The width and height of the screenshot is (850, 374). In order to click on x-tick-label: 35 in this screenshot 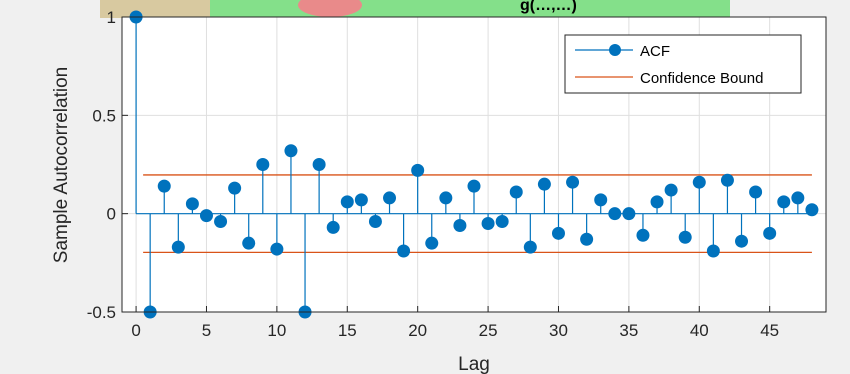, I will do `click(628, 330)`.